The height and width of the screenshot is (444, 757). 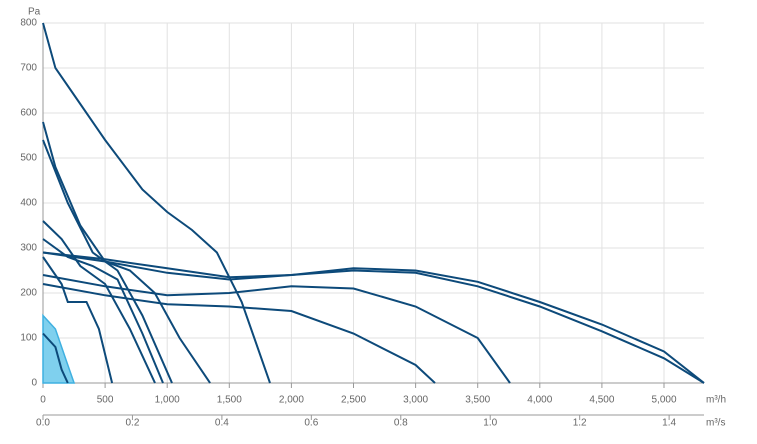 What do you see at coordinates (353, 400) in the screenshot?
I see `x-tick-label: 2,500` at bounding box center [353, 400].